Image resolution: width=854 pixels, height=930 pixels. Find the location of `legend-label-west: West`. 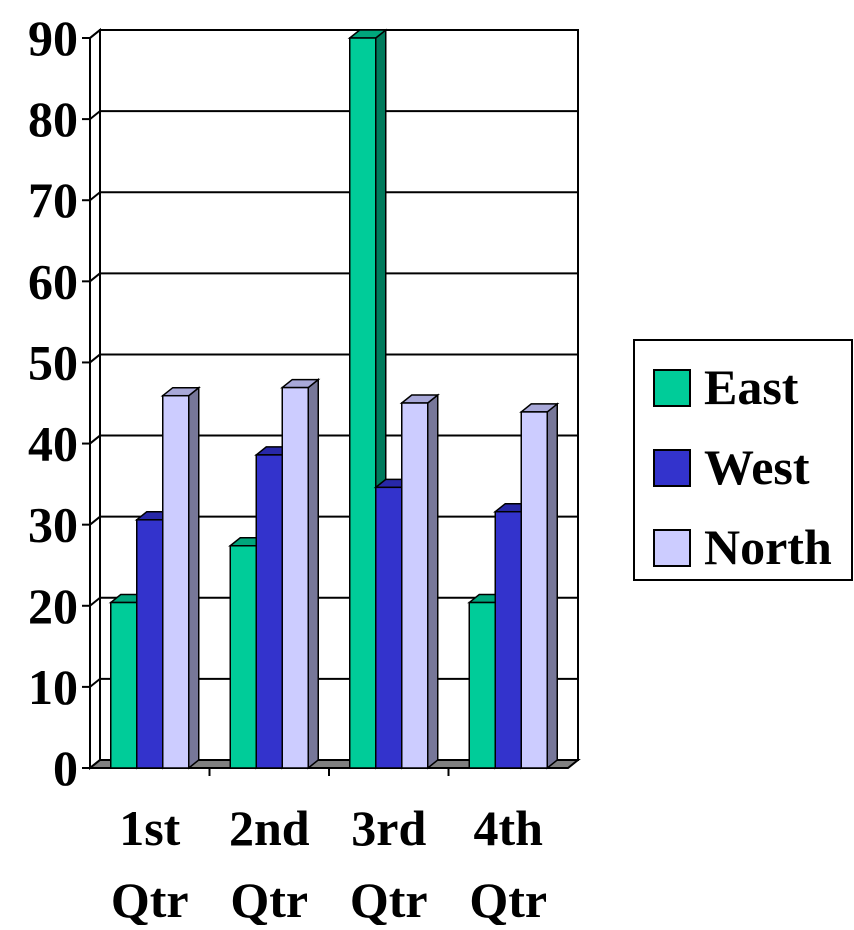

legend-label-west: West is located at coordinates (757, 467).